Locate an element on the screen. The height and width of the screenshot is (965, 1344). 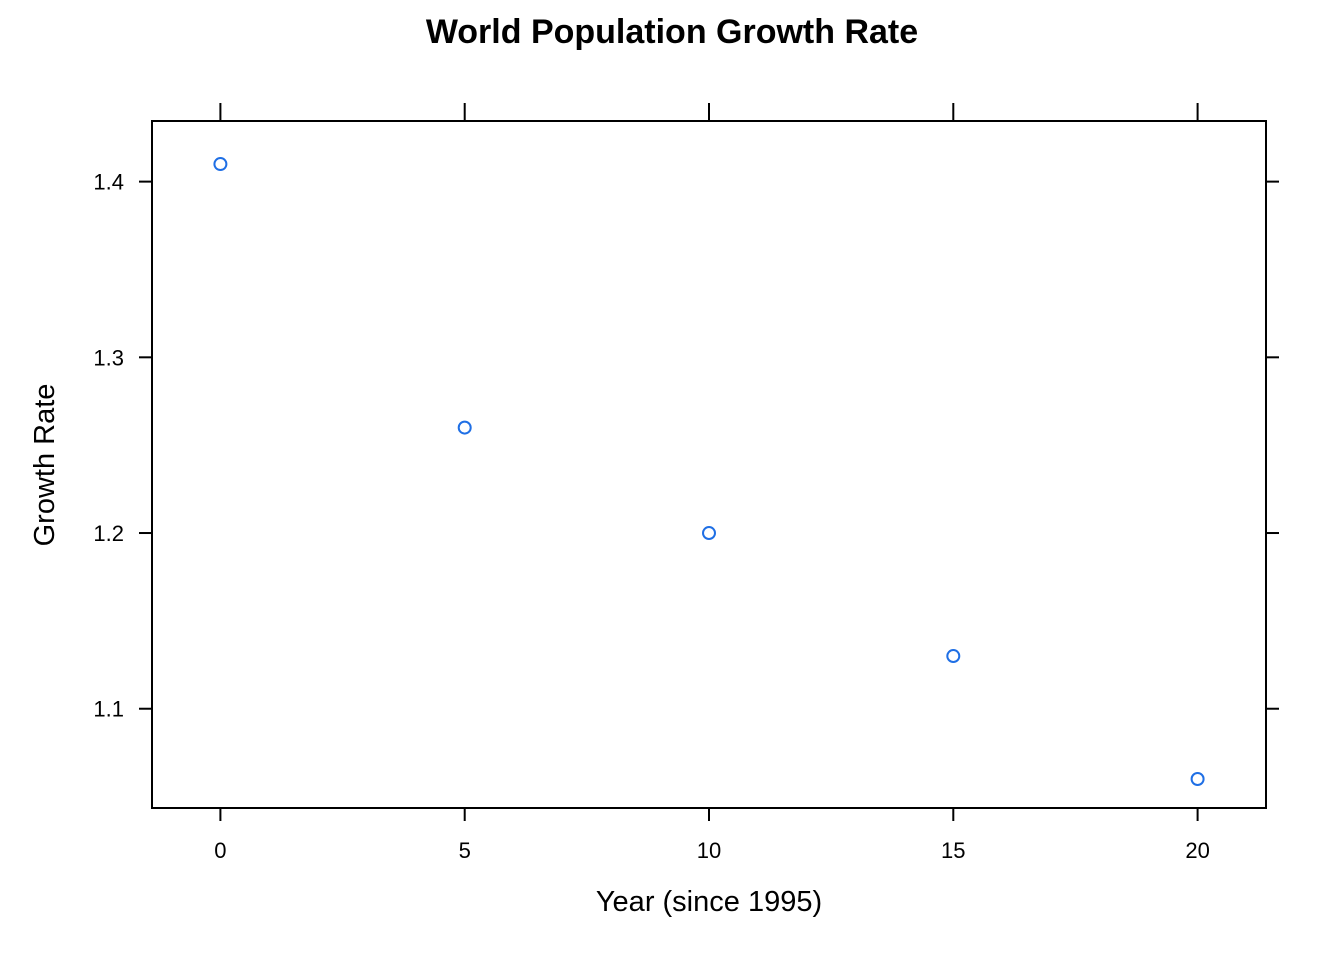
chart-title: World Population Growth Rate is located at coordinates (672, 32).